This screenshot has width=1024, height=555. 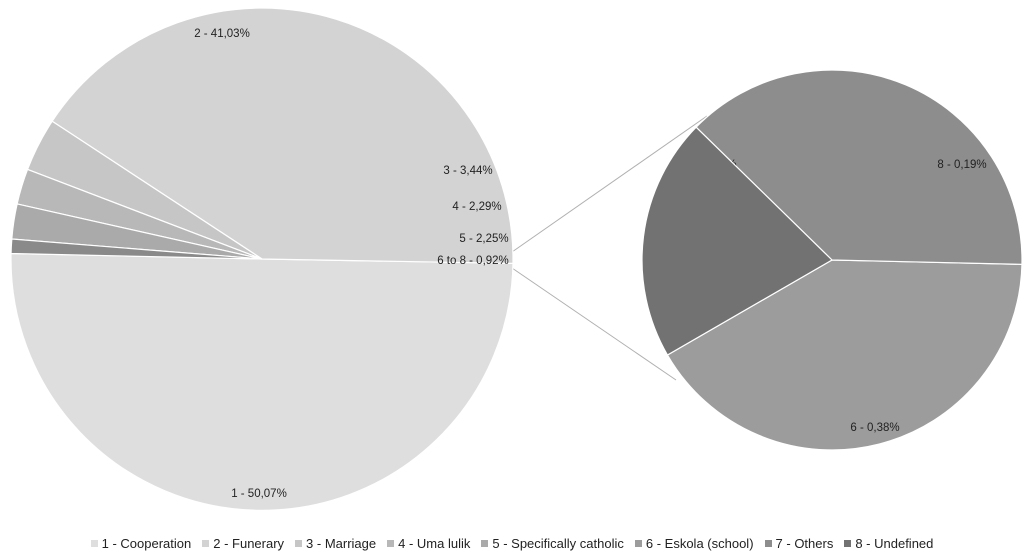 What do you see at coordinates (894, 543) in the screenshot?
I see `legend-label: 8 - Undefined` at bounding box center [894, 543].